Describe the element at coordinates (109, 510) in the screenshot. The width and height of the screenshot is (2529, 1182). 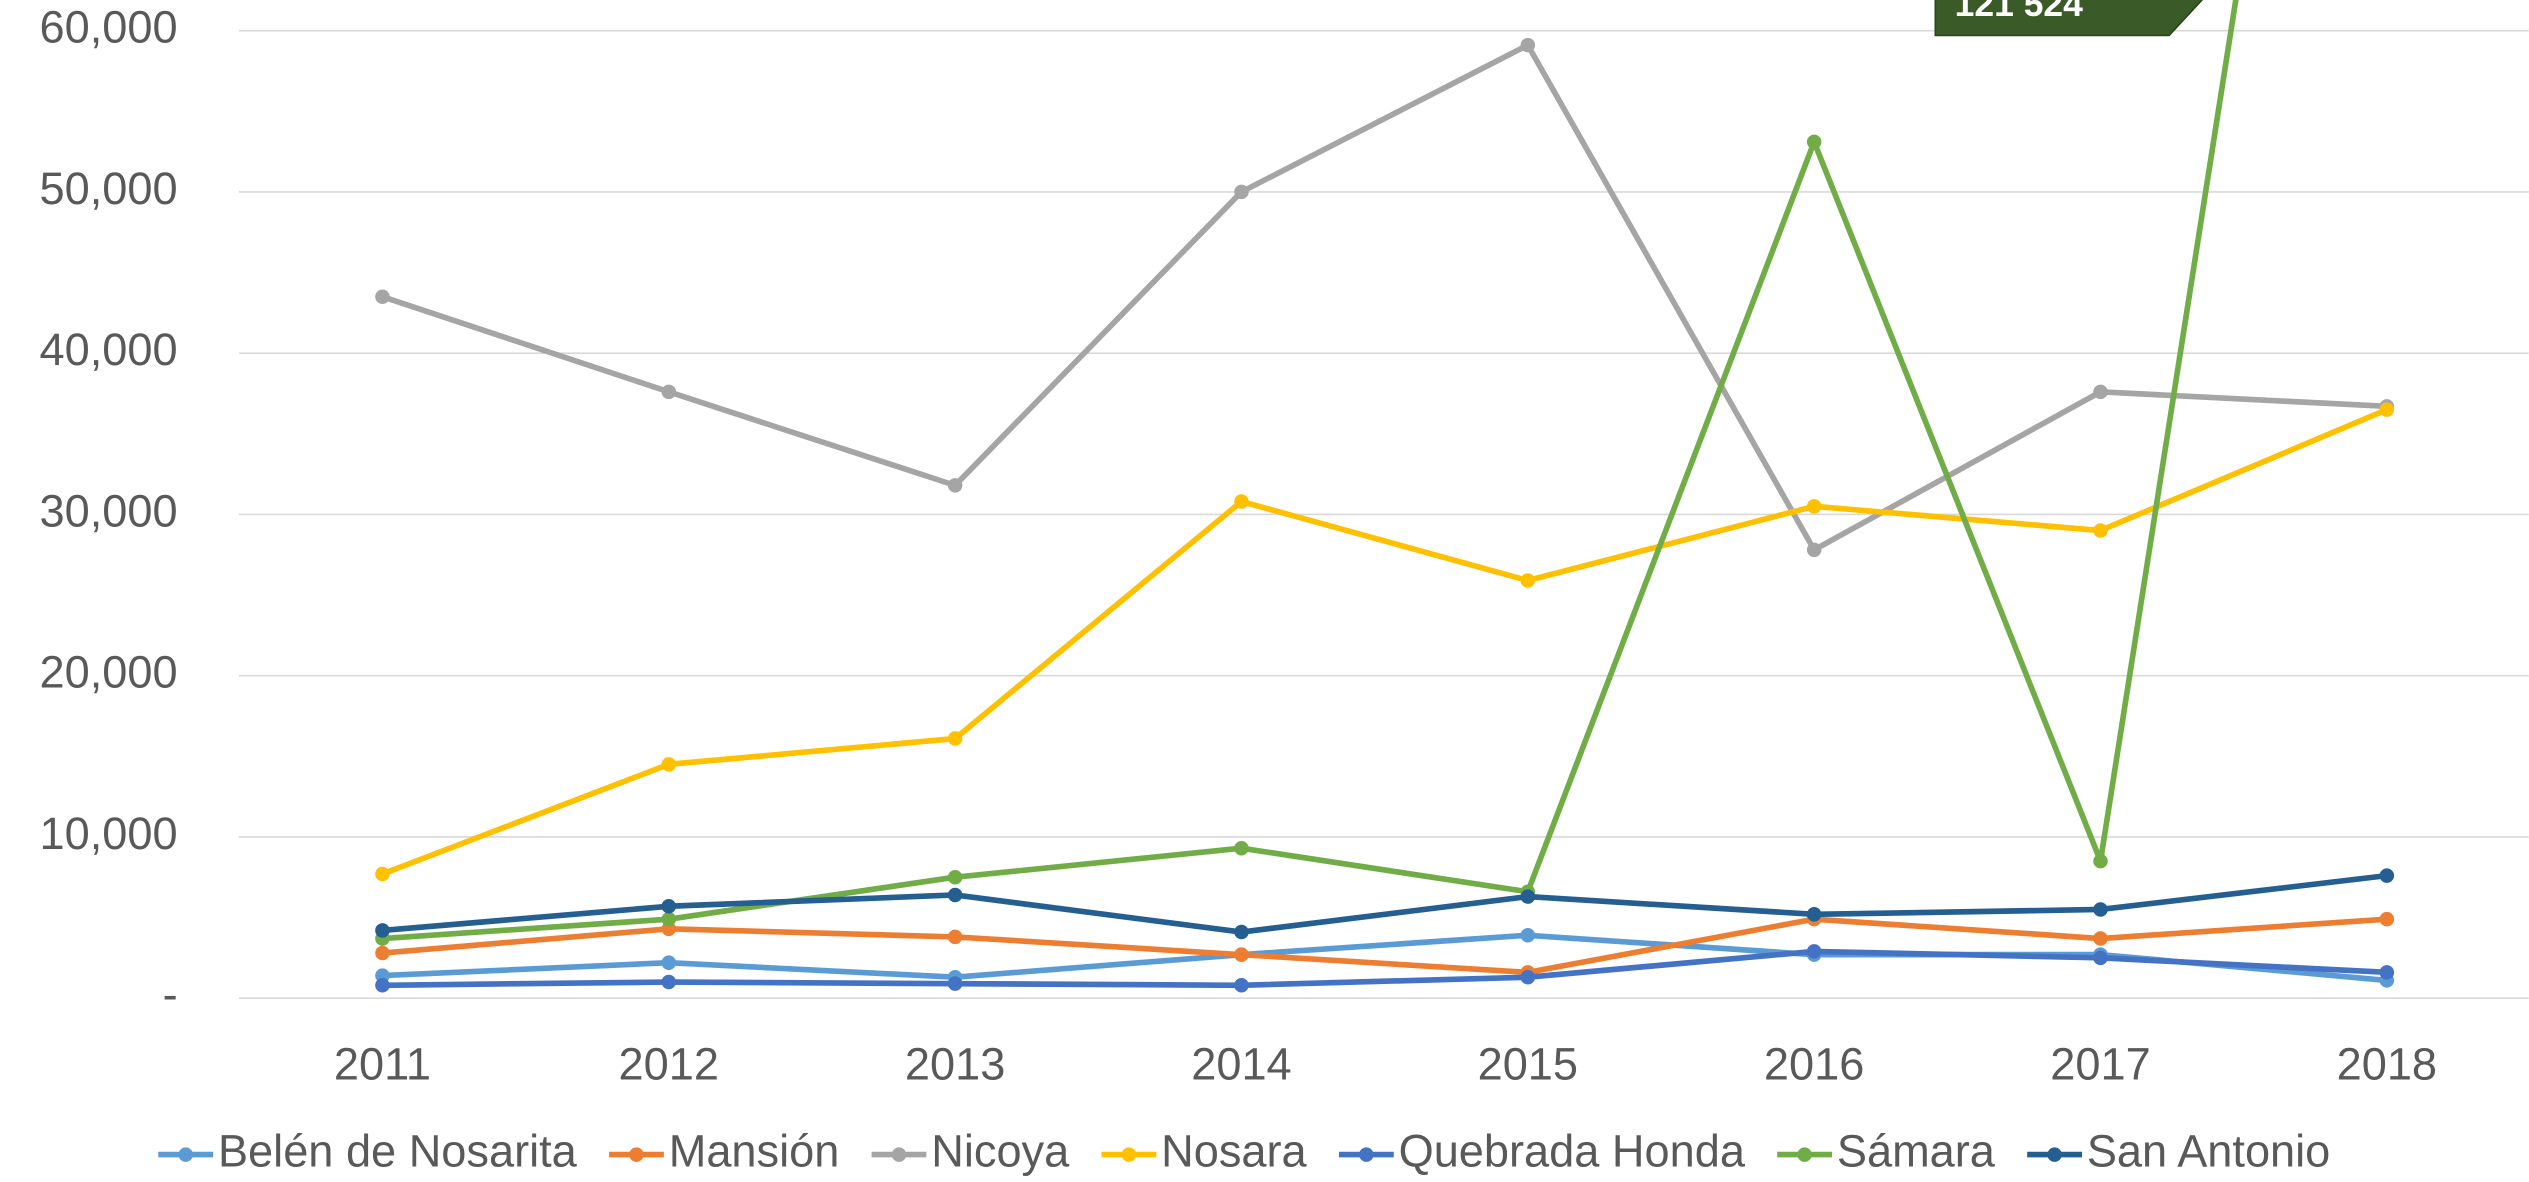
I see `y-tick-label: 30,000` at that location.